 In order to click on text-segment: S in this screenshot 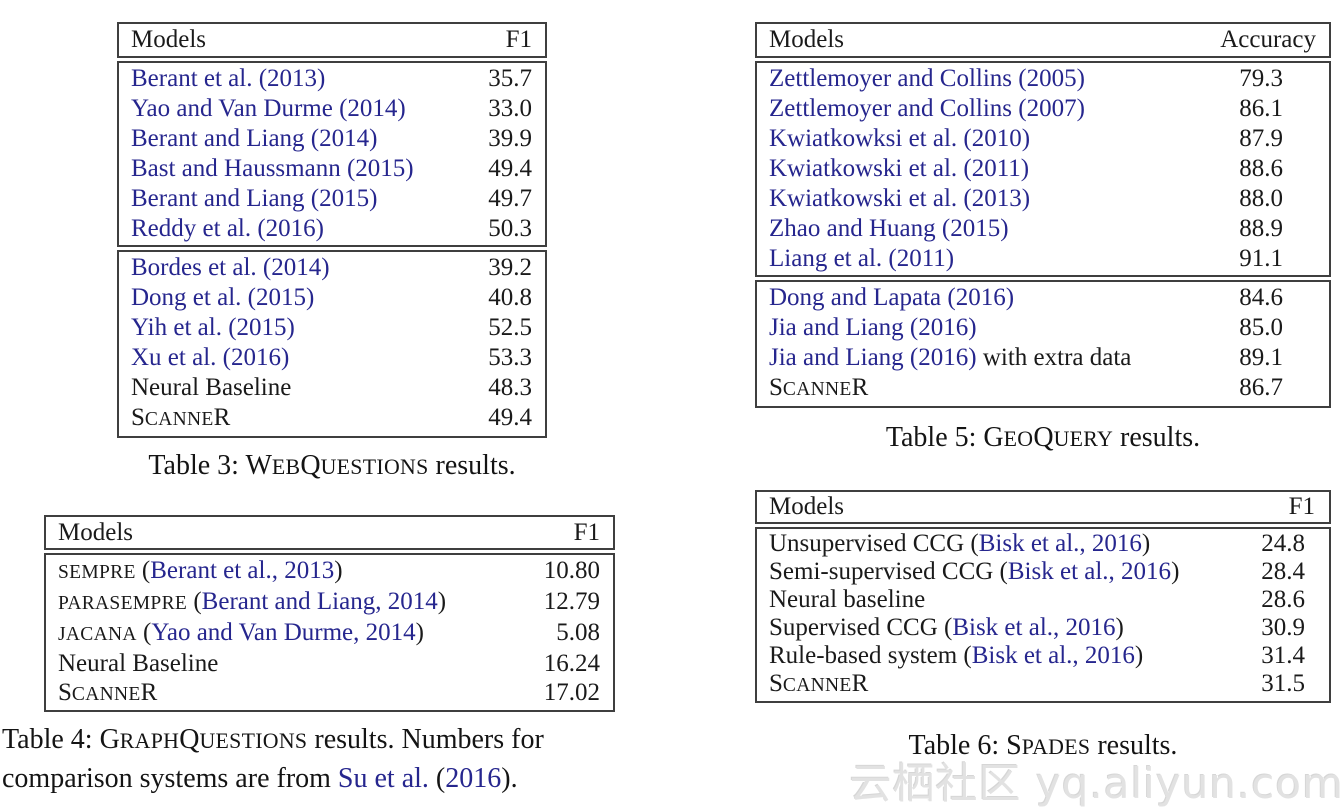, I will do `click(776, 683)`.